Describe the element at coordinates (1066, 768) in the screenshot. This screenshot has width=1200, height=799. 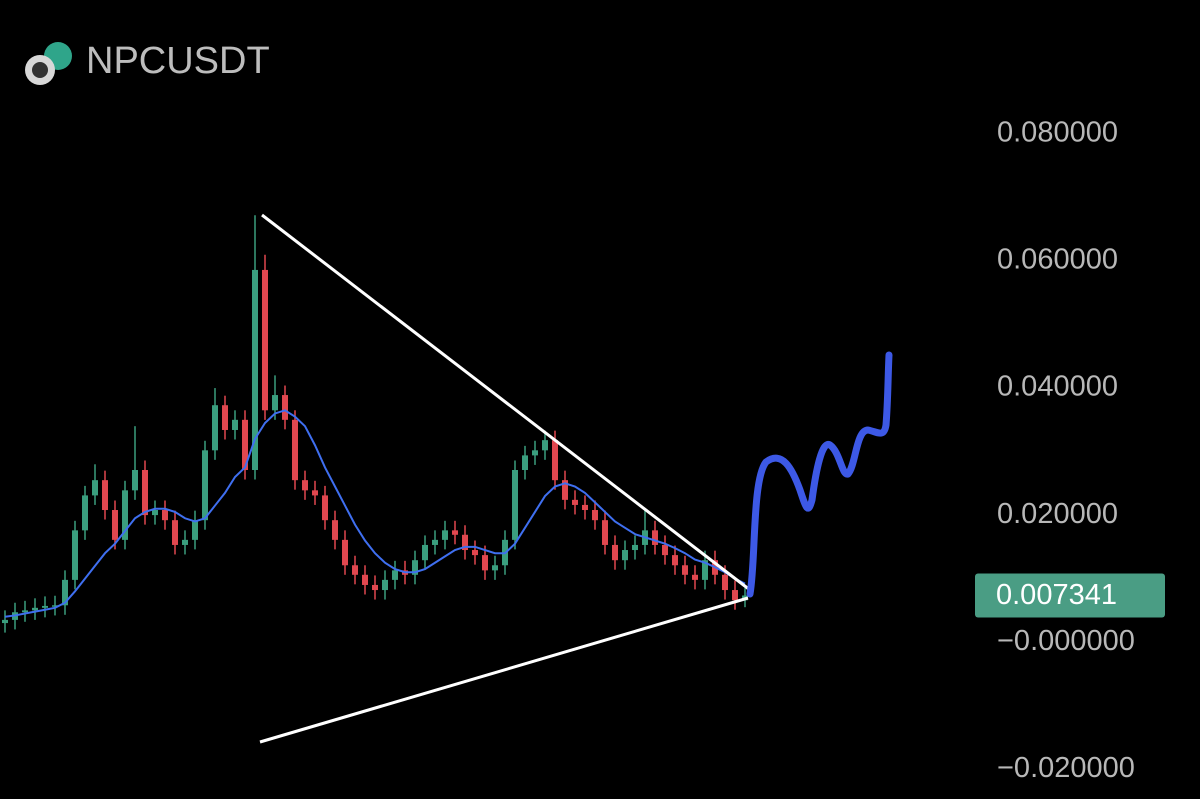
I see `y-tick-label: −0.020000` at that location.